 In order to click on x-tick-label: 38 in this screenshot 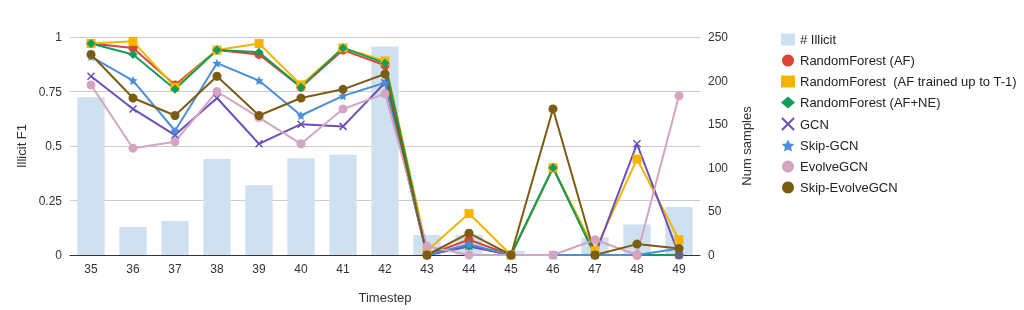, I will do `click(217, 269)`.